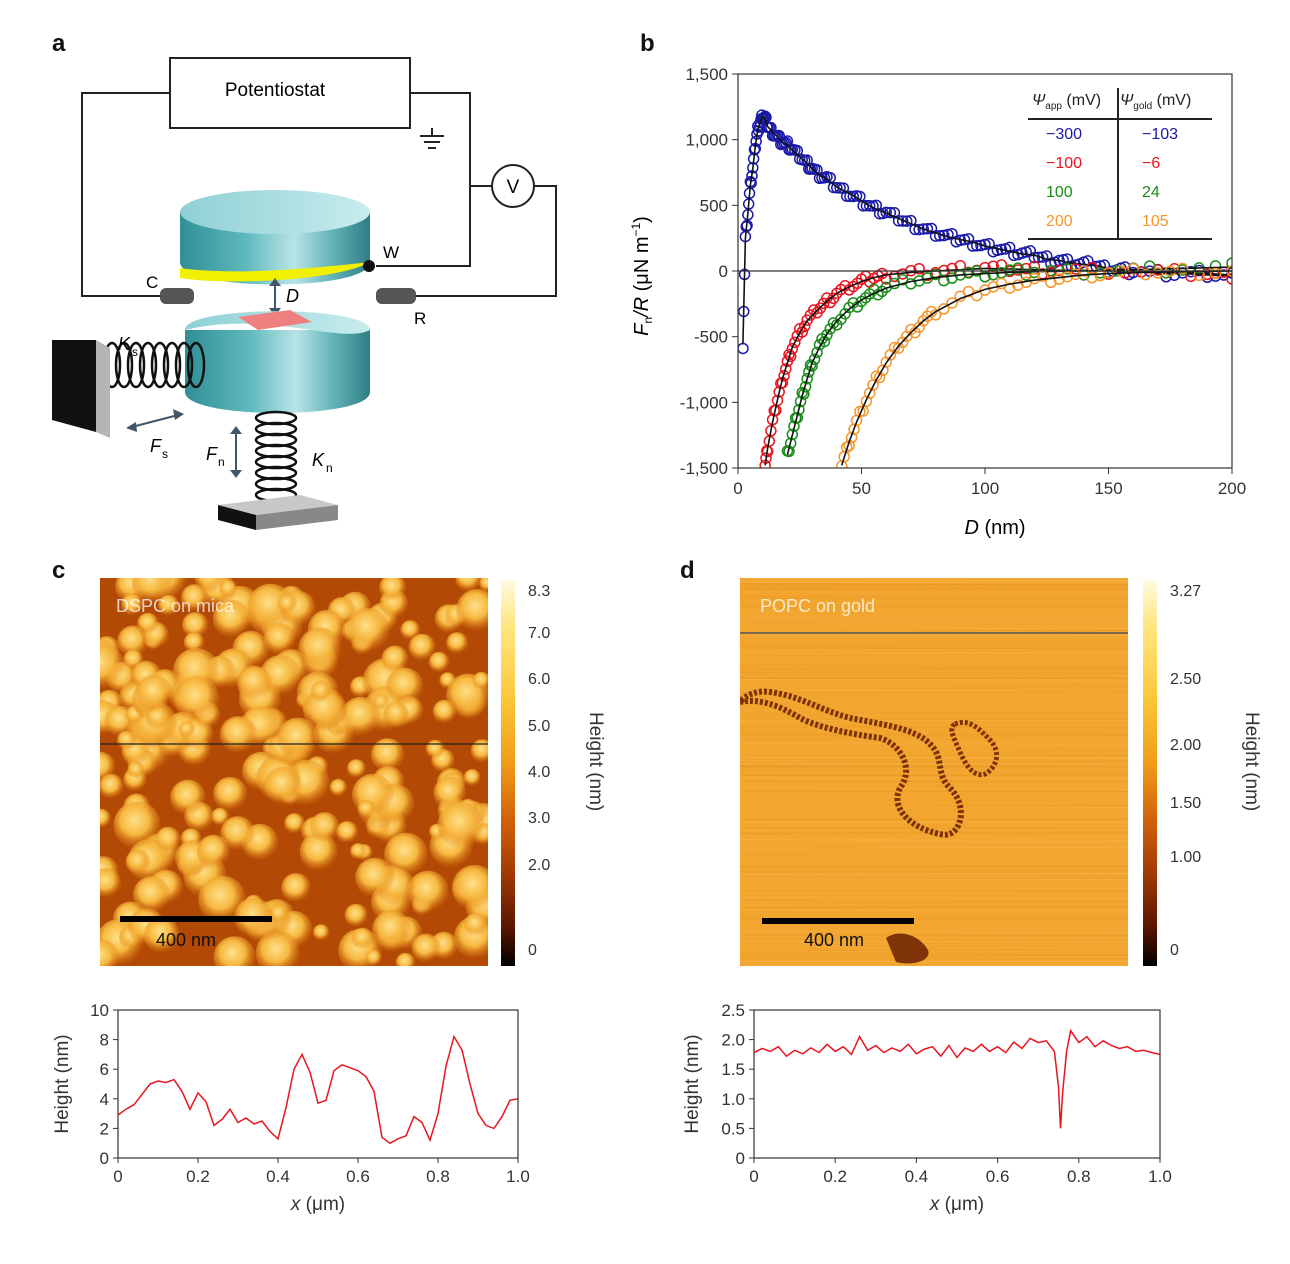  I want to click on x-tick-label: 0, so click(117, 1176).